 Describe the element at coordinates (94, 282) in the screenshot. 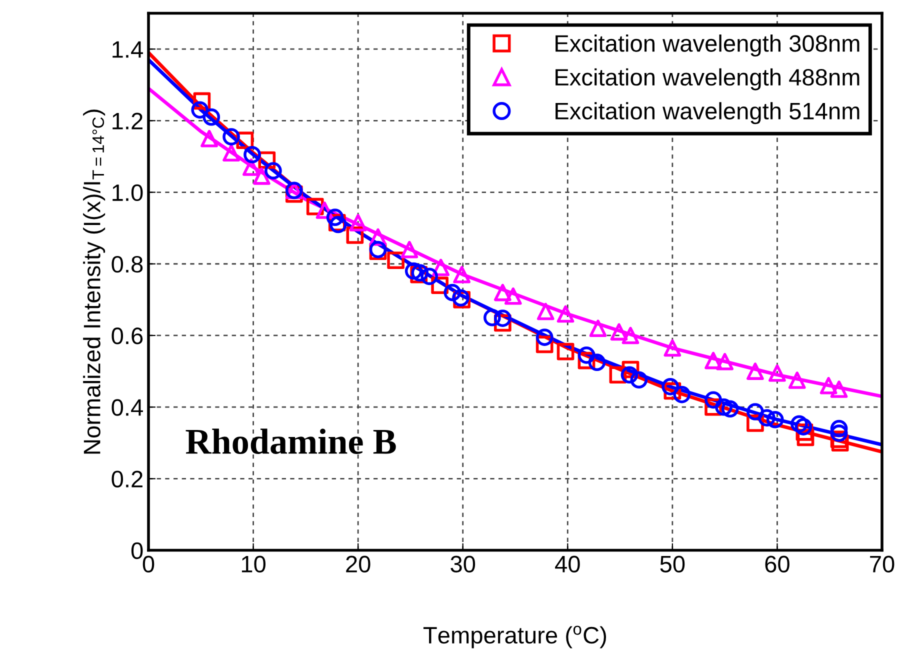

I see `y-axis-title: Normalized Intensity (I(x)/I$_{T=14°C}$)` at that location.